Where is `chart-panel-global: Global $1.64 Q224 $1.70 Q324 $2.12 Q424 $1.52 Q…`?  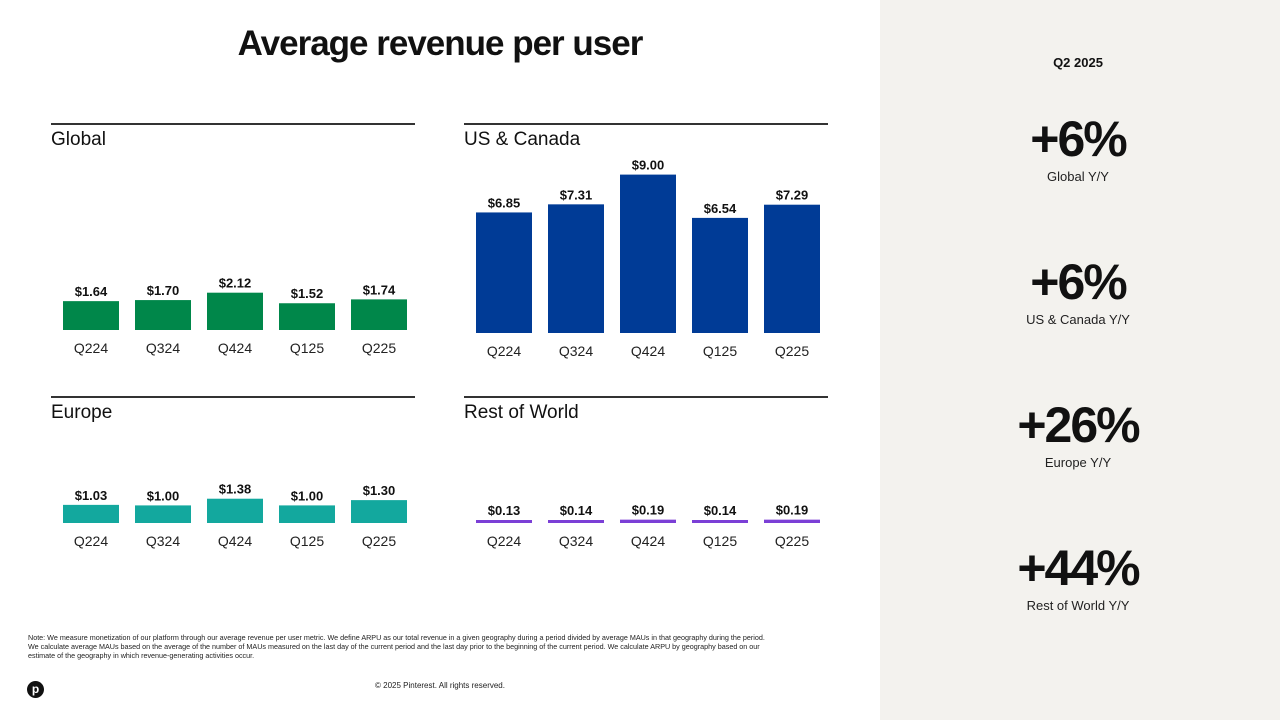 chart-panel-global: Global $1.64 Q224 $1.70 Q324 $2.12 Q424 $1.52 Q… is located at coordinates (233, 239).